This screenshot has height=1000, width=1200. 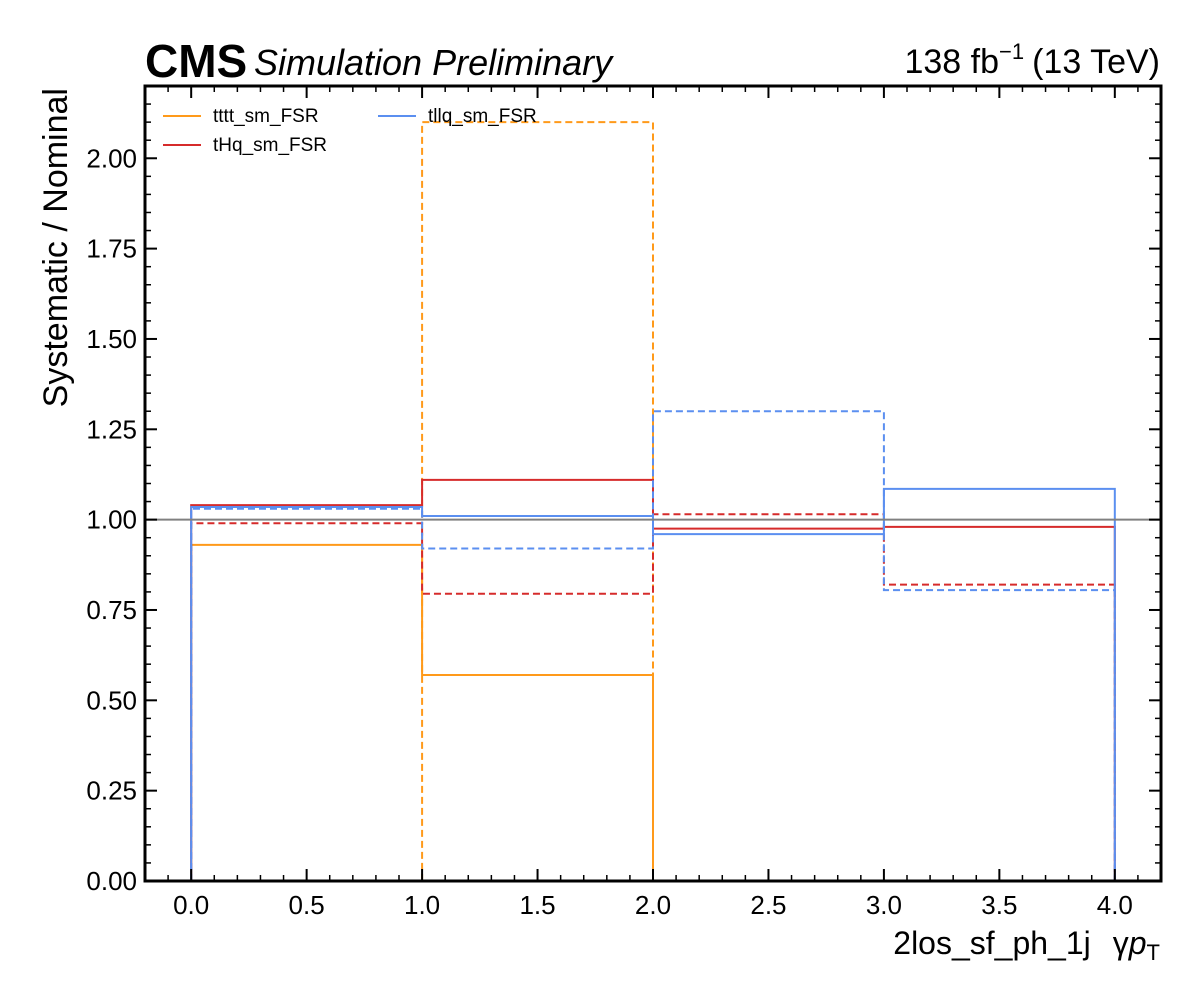 I want to click on x-tick-label: 0.0, so click(x=191, y=905).